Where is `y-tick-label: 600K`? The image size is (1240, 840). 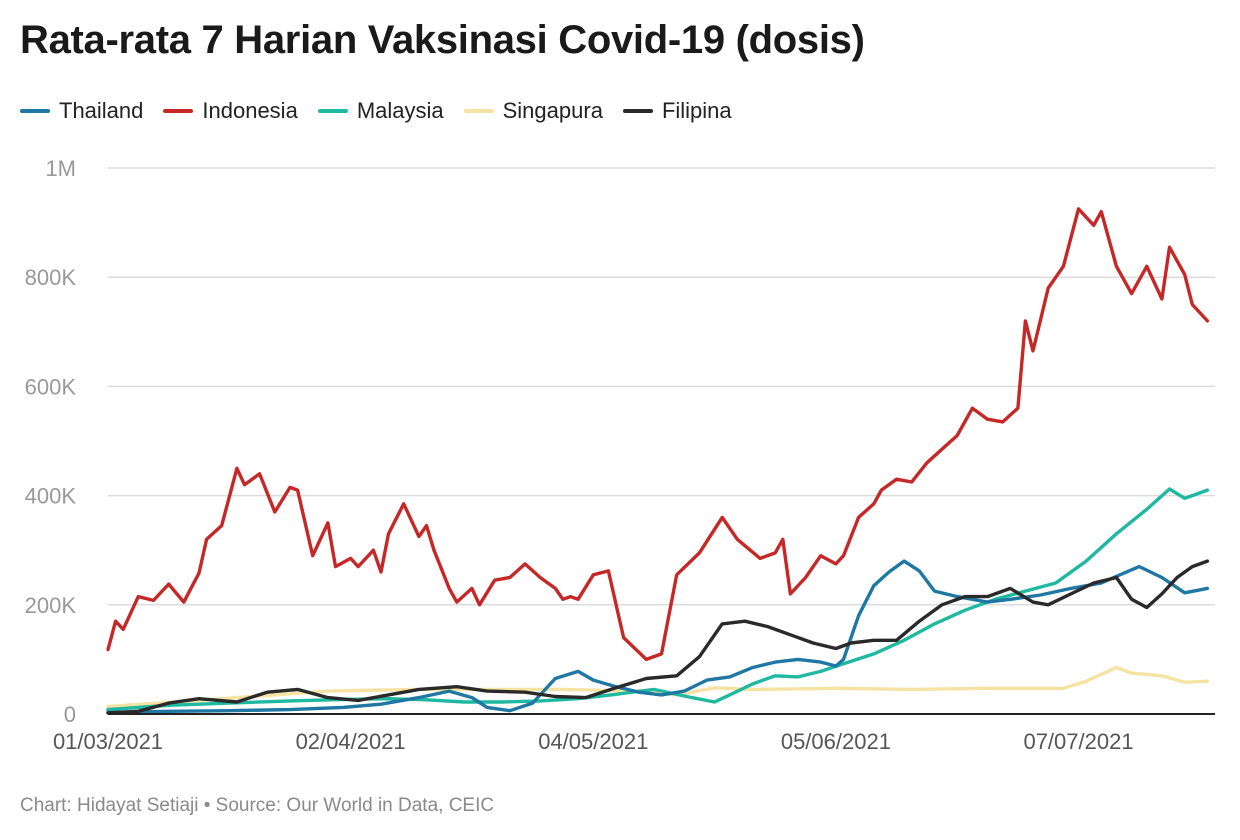 y-tick-label: 600K is located at coordinates (51, 386).